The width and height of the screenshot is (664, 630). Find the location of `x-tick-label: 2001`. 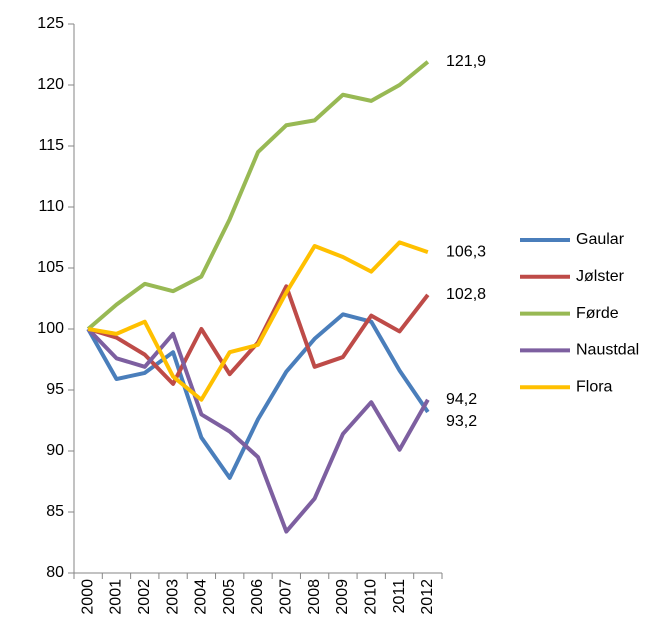

x-tick-label: 2001 is located at coordinates (116, 597).